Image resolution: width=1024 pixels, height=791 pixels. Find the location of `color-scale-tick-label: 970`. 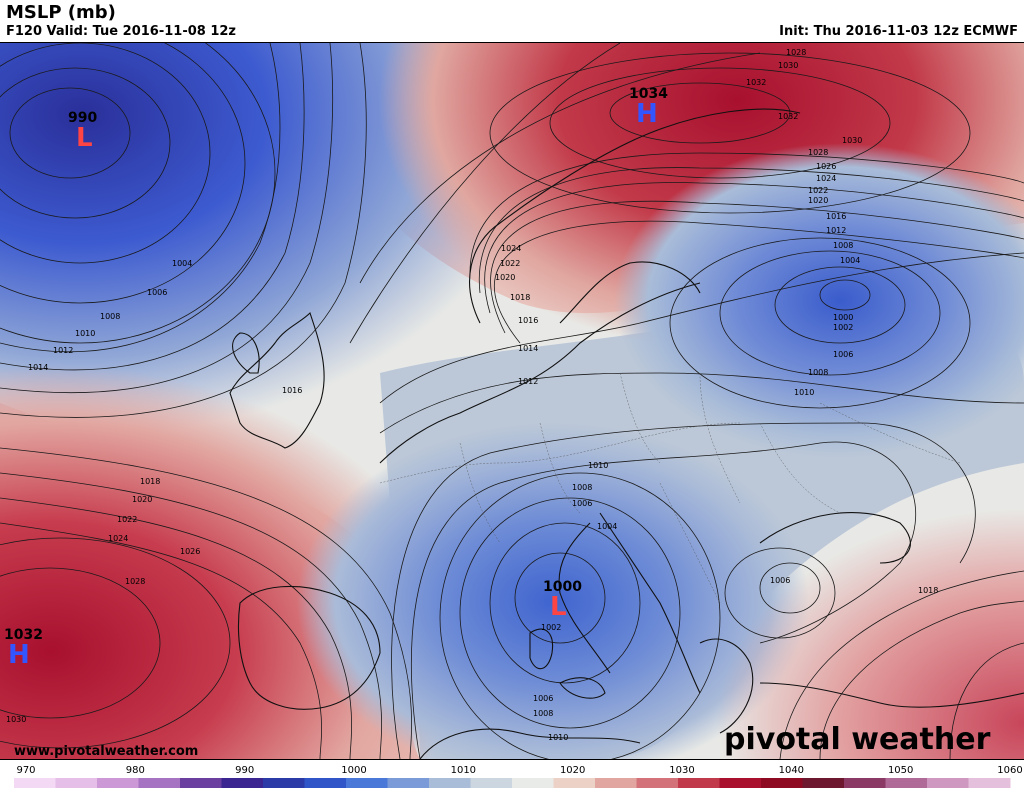

color-scale-tick-label: 970 is located at coordinates (25, 770).